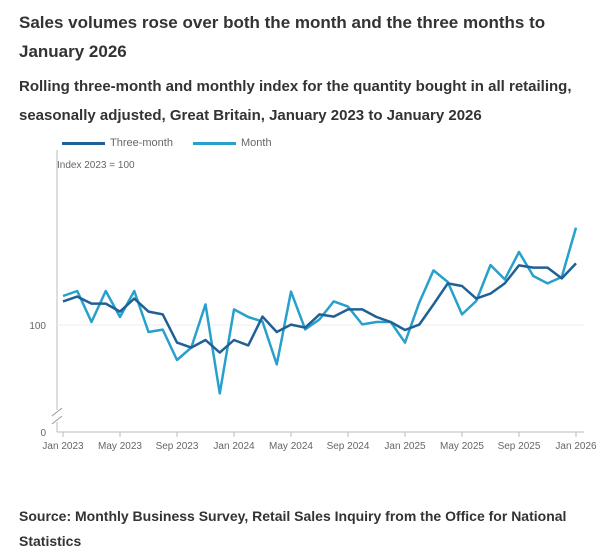 This screenshot has width=600, height=559. I want to click on x-tick-label: Jan 2025, so click(405, 446).